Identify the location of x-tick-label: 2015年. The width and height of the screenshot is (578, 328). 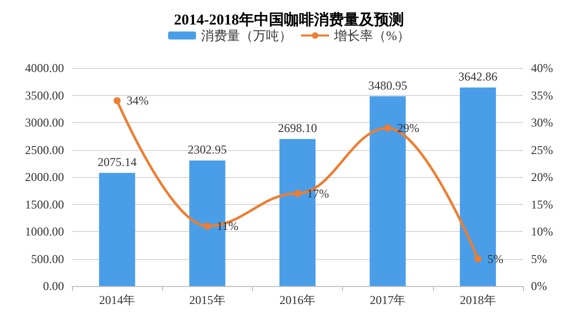
(207, 300).